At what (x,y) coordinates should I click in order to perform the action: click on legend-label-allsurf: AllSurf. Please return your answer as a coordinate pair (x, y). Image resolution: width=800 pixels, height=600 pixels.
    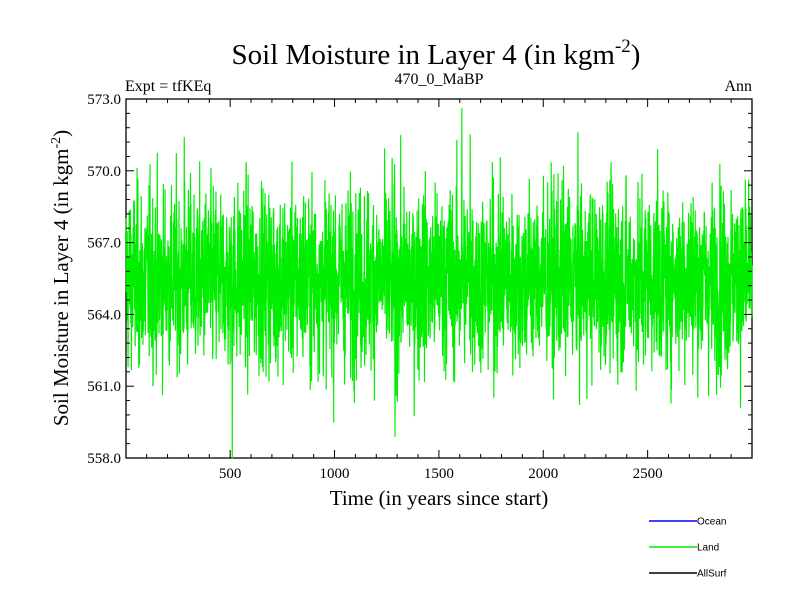
    Looking at the image, I should click on (712, 574).